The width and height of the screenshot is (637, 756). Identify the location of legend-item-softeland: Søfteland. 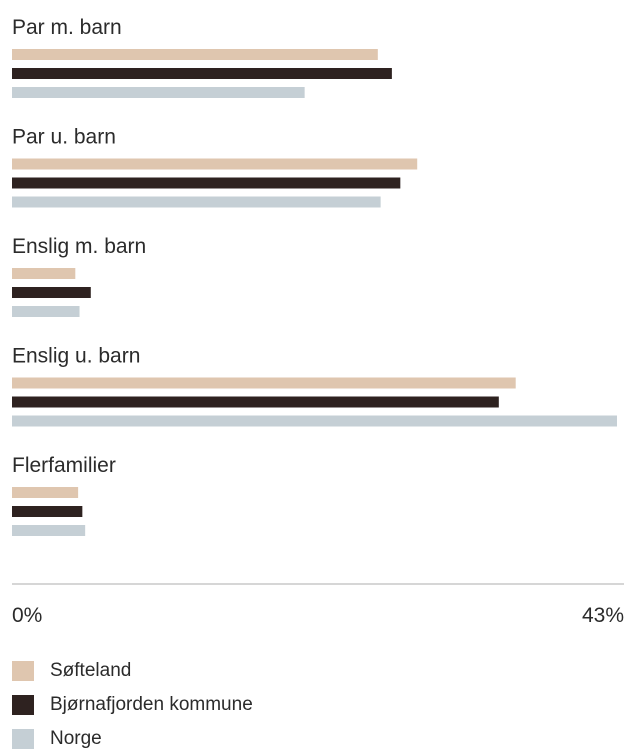
(132, 671).